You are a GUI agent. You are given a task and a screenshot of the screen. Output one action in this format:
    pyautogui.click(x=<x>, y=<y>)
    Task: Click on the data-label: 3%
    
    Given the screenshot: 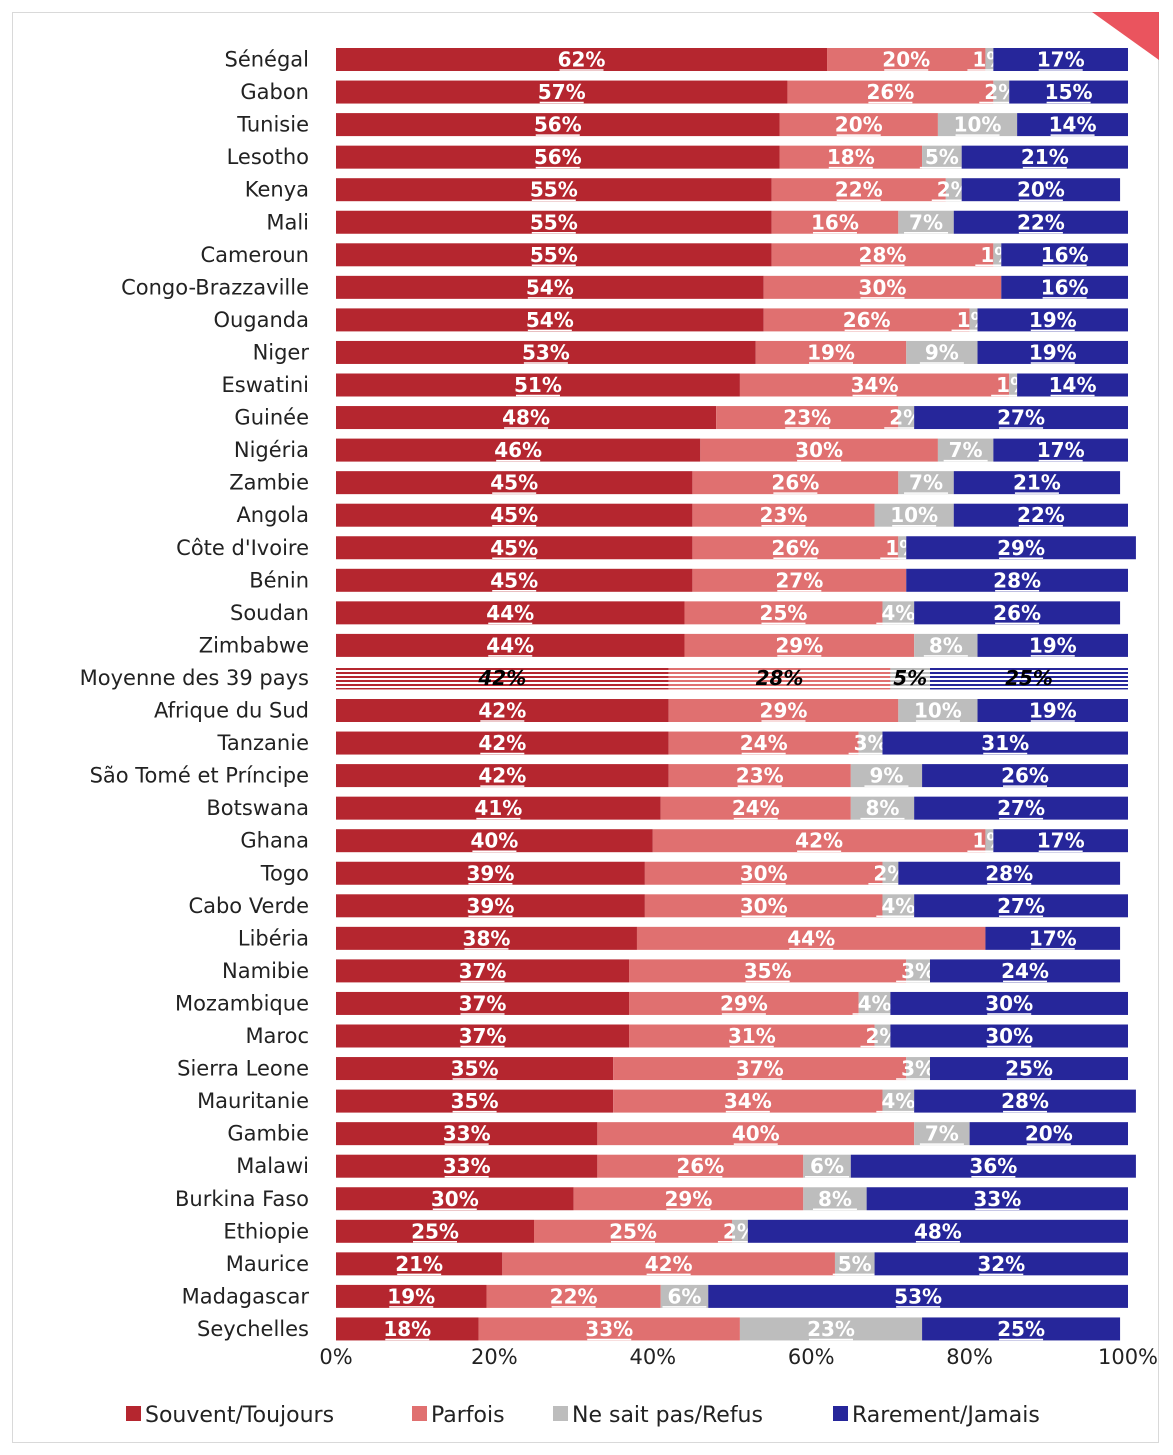 What is the action you would take?
    pyautogui.click(x=871, y=743)
    